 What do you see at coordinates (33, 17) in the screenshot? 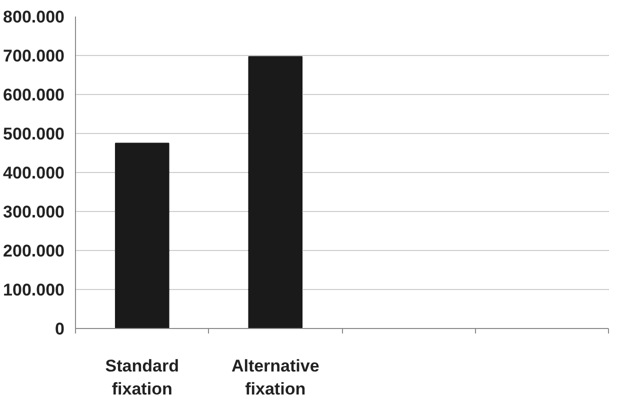
I see `y-tick-label: 800.000` at bounding box center [33, 17].